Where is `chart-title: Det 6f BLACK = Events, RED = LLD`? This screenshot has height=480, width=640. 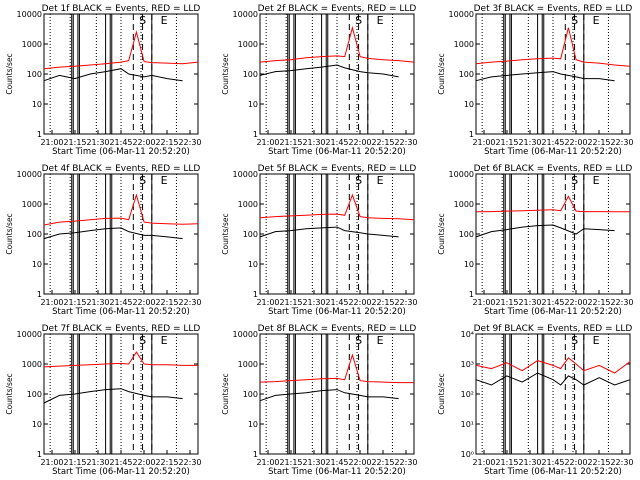
chart-title: Det 6f BLACK = Events, RED = LLD is located at coordinates (553, 169).